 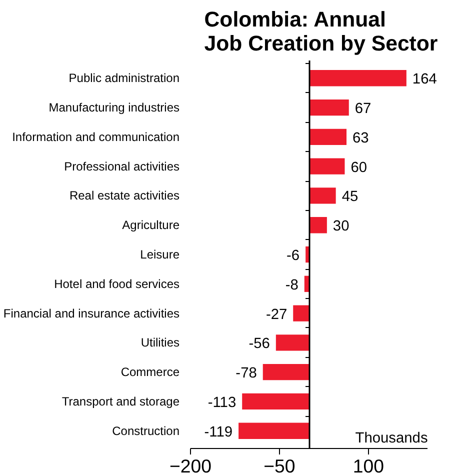 What do you see at coordinates (277, 314) in the screenshot?
I see `data-label: -27` at bounding box center [277, 314].